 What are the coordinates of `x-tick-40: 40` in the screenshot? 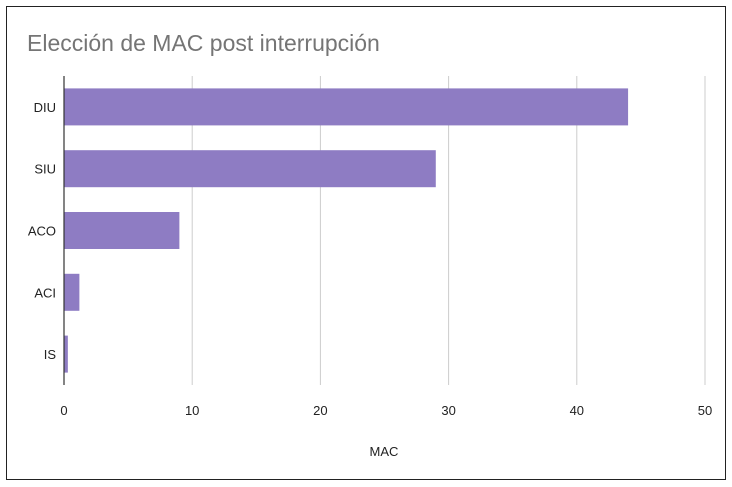 It's located at (577, 410).